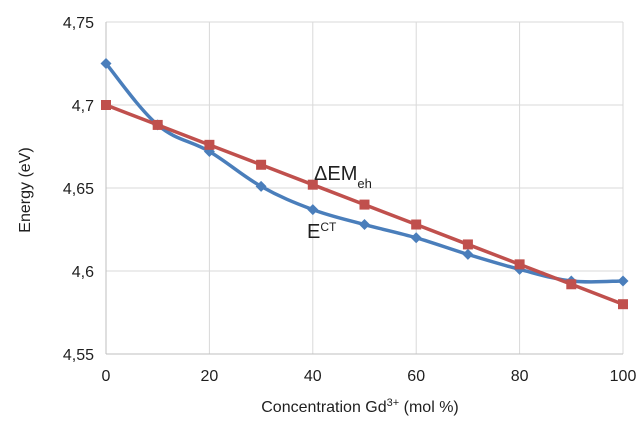 This screenshot has width=640, height=426. What do you see at coordinates (83, 106) in the screenshot?
I see `y-tick-label: 4,7` at bounding box center [83, 106].